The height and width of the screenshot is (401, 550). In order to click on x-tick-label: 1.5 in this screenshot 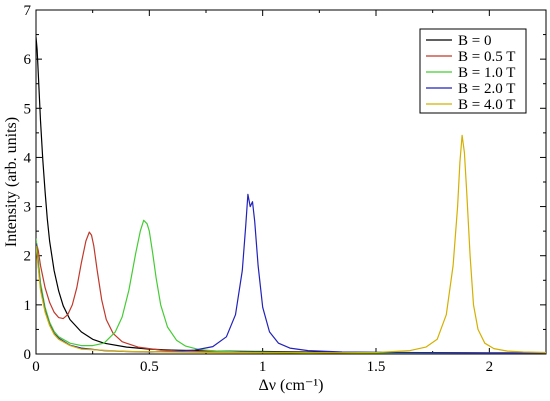, I will do `click(376, 367)`.